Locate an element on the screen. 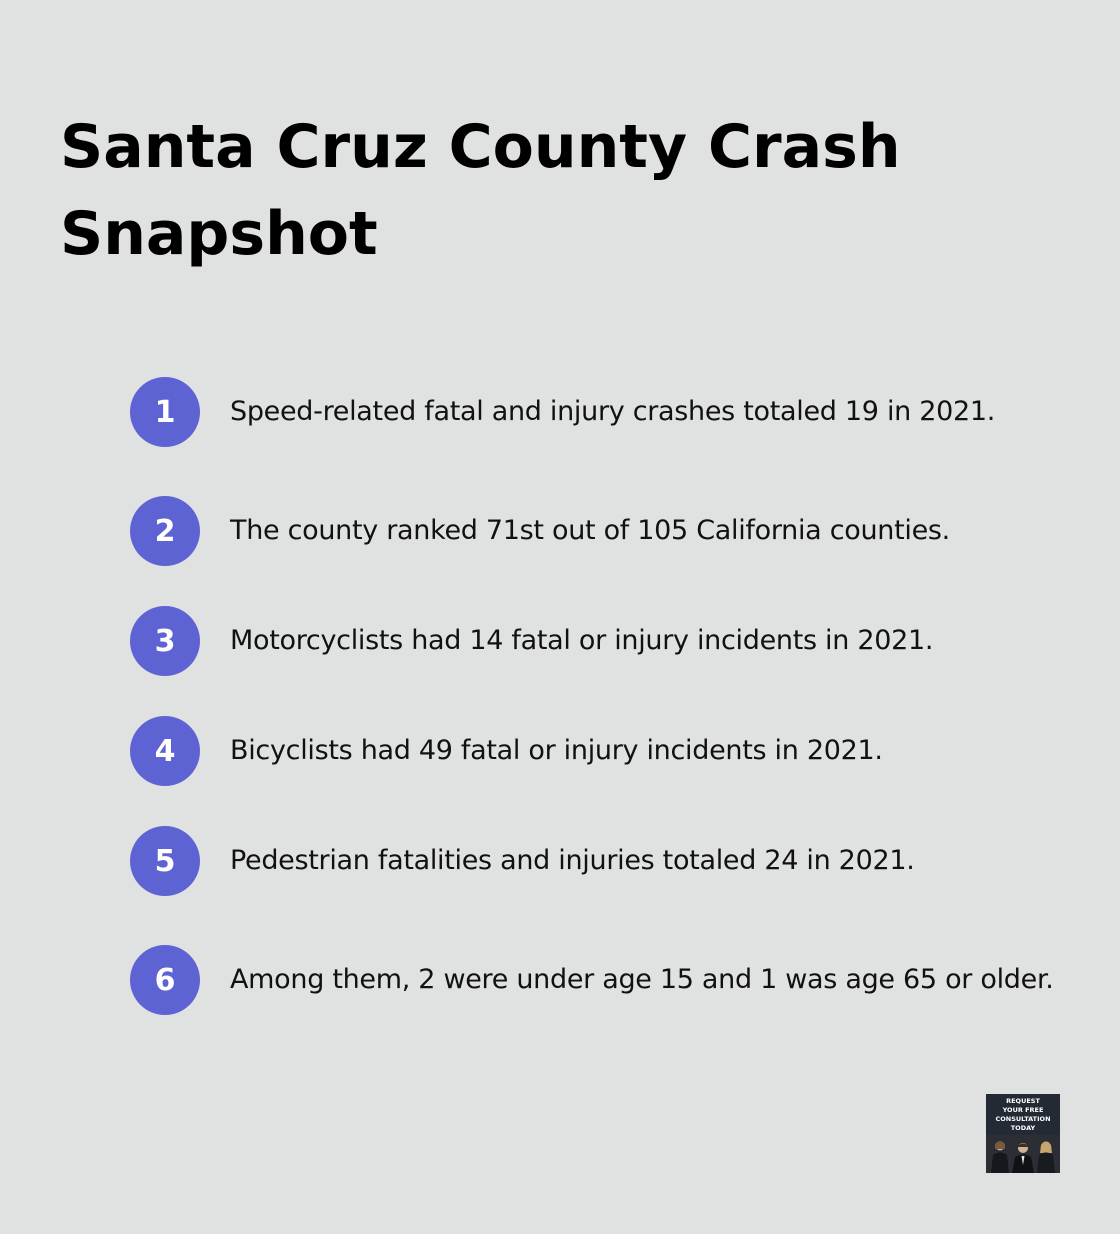 Image resolution: width=1120 pixels, height=1234 pixels. promo-line: YOUR FREE is located at coordinates (1023, 1110).